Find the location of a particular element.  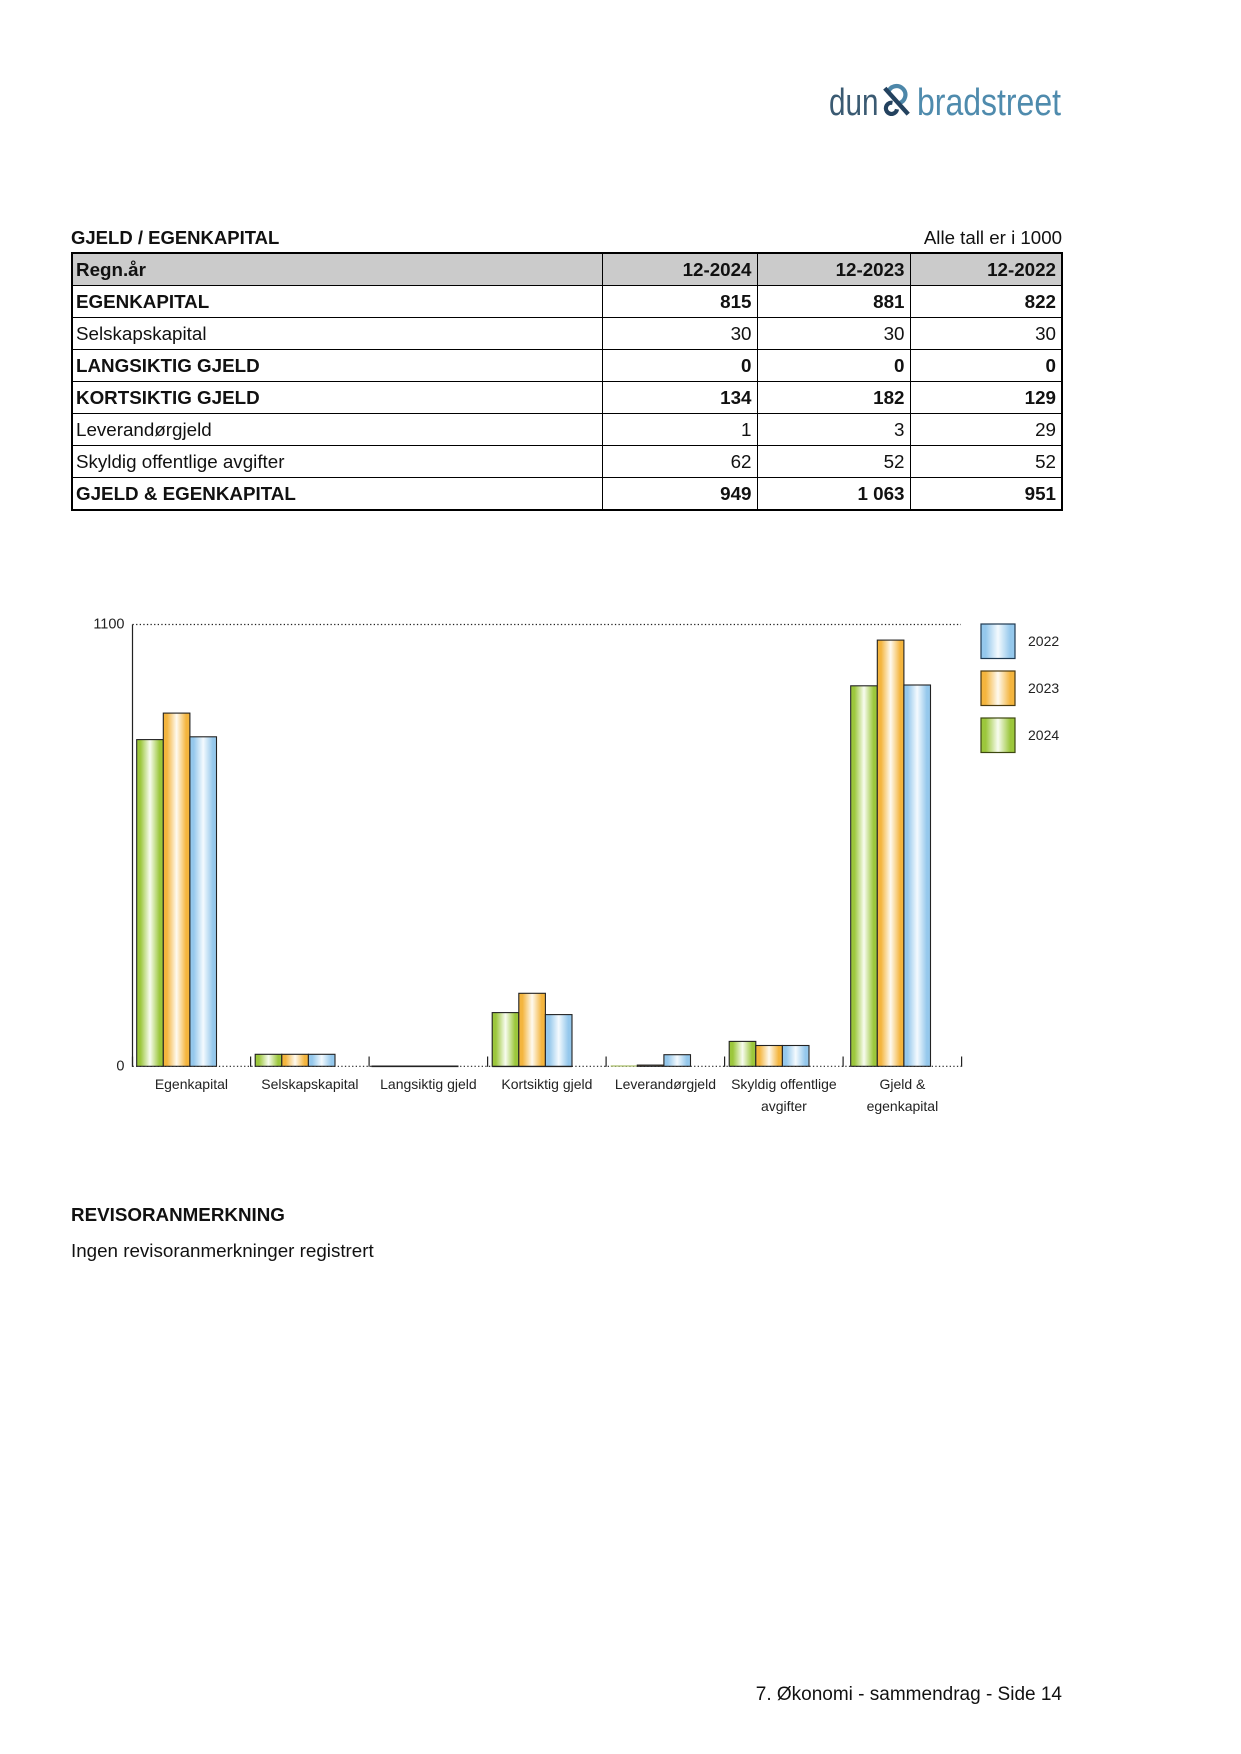

svg-text: Egenkapital is located at coordinates (191, 1084).